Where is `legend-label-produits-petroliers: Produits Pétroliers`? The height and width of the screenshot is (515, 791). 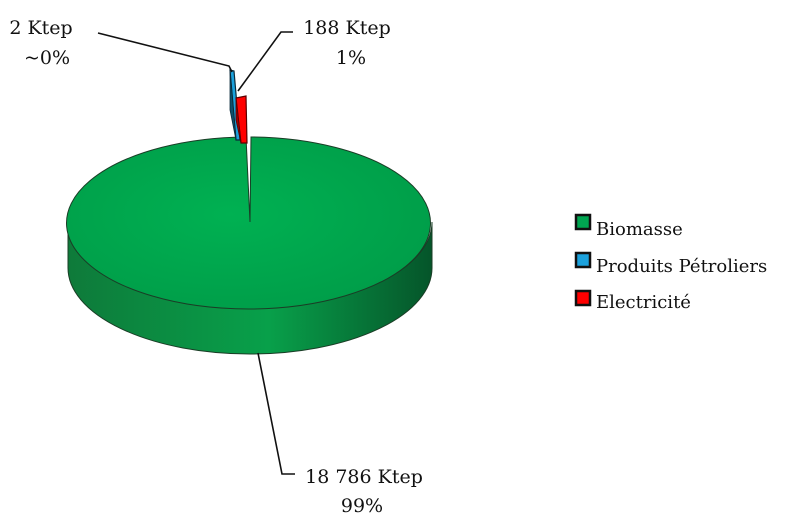
legend-label-produits-petroliers: Produits Pétroliers is located at coordinates (681, 266).